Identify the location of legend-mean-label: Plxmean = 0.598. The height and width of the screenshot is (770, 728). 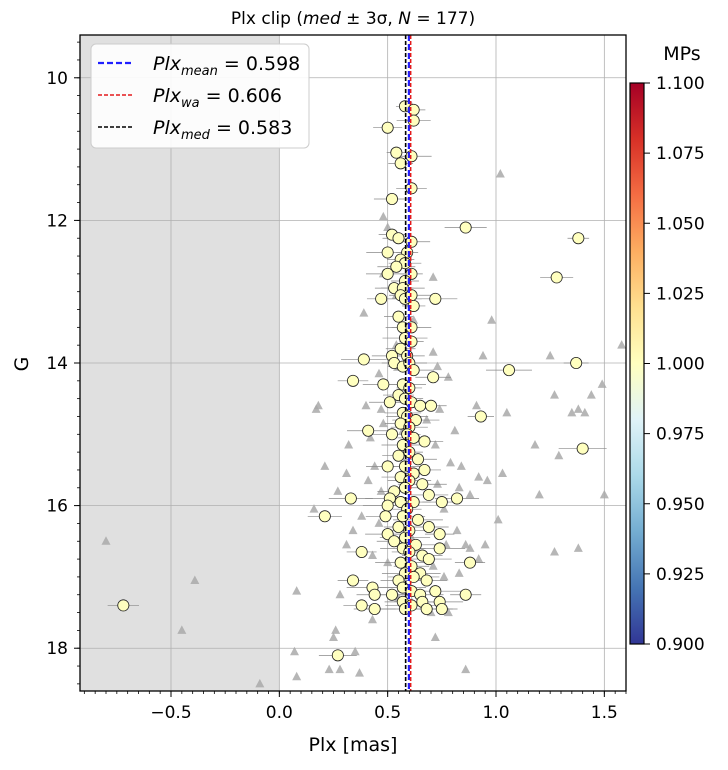
(226, 66).